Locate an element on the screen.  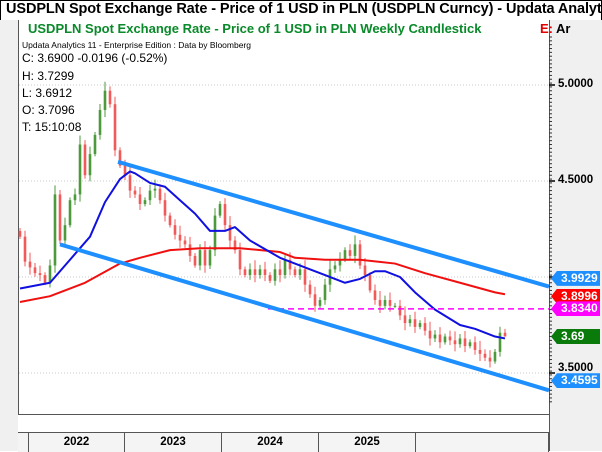
subtitle-suffix: E: is located at coordinates (546, 28).